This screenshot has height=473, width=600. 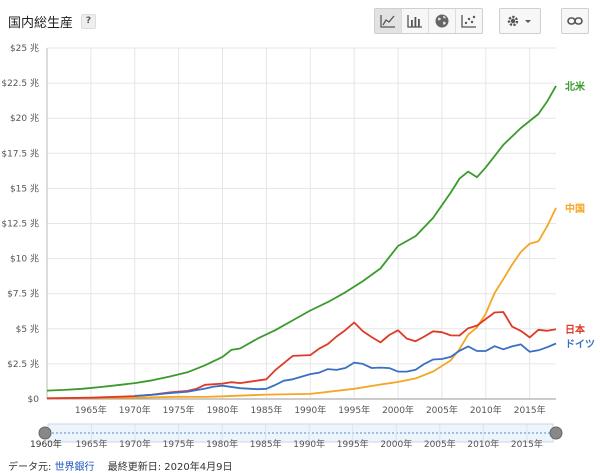 What do you see at coordinates (556, 433) in the screenshot?
I see `slider-end-handle` at bounding box center [556, 433].